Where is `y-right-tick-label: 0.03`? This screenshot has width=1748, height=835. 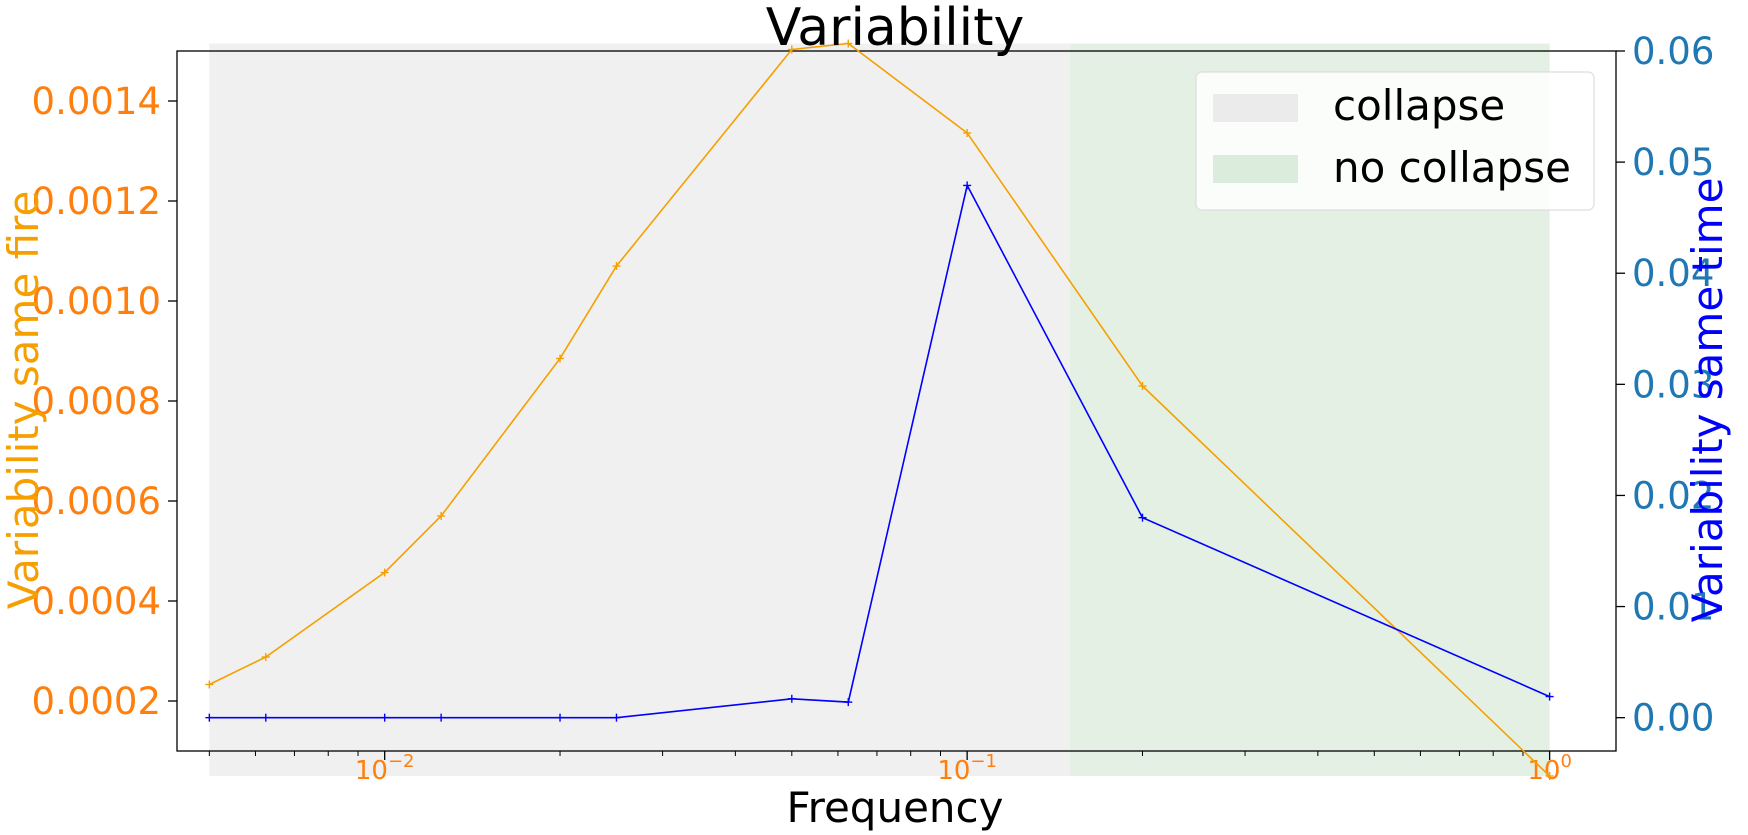 y-right-tick-label: 0.03 is located at coordinates (1673, 384).